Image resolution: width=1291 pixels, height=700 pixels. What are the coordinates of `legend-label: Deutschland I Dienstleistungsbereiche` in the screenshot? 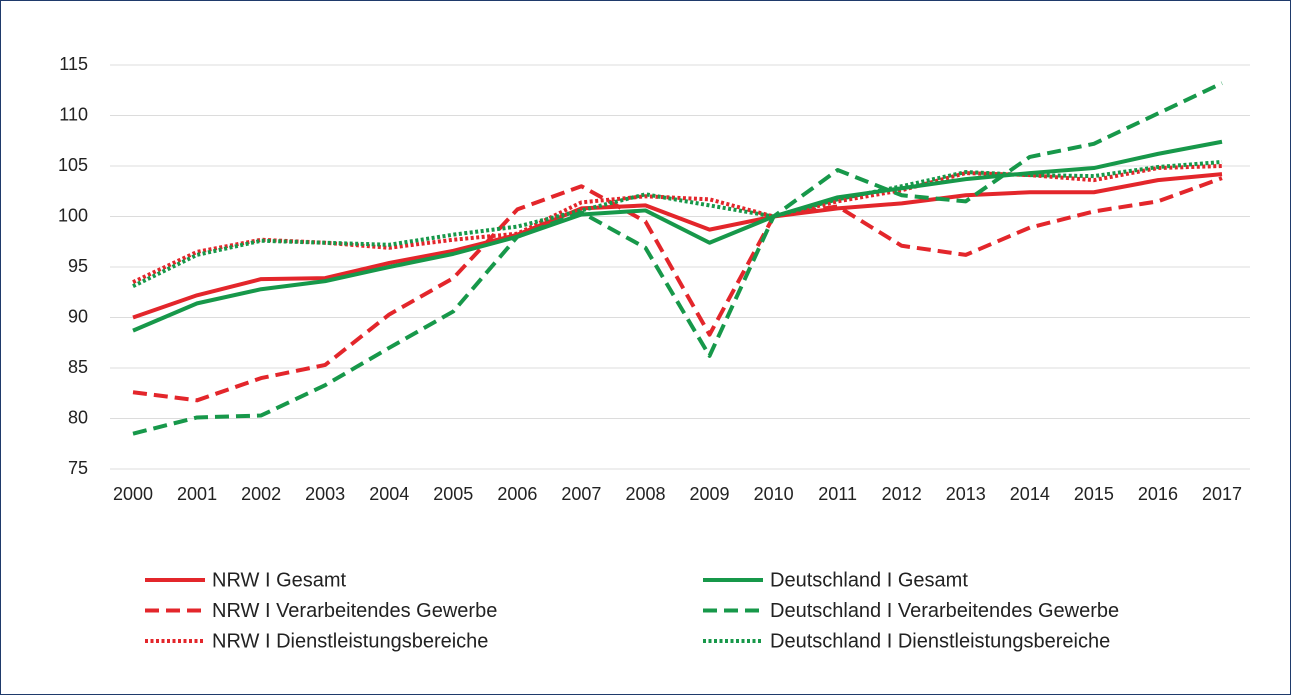 It's located at (940, 641).